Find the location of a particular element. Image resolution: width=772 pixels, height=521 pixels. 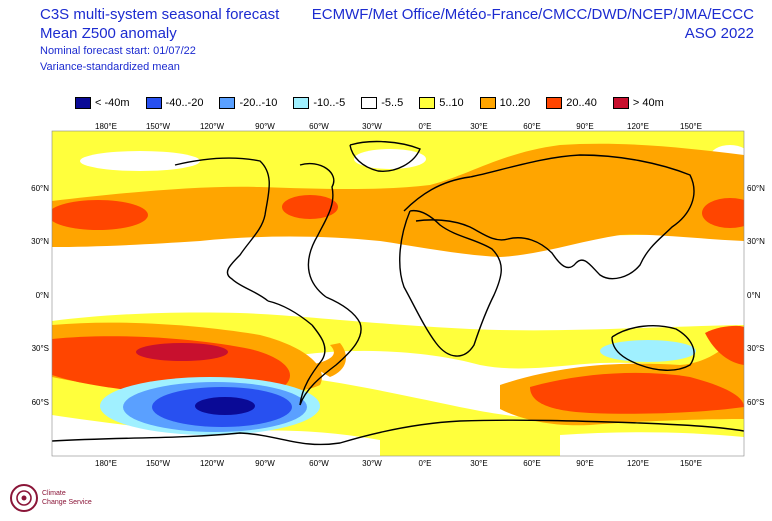

anomaly-core-20-40-north-pacific is located at coordinates (100, 215).